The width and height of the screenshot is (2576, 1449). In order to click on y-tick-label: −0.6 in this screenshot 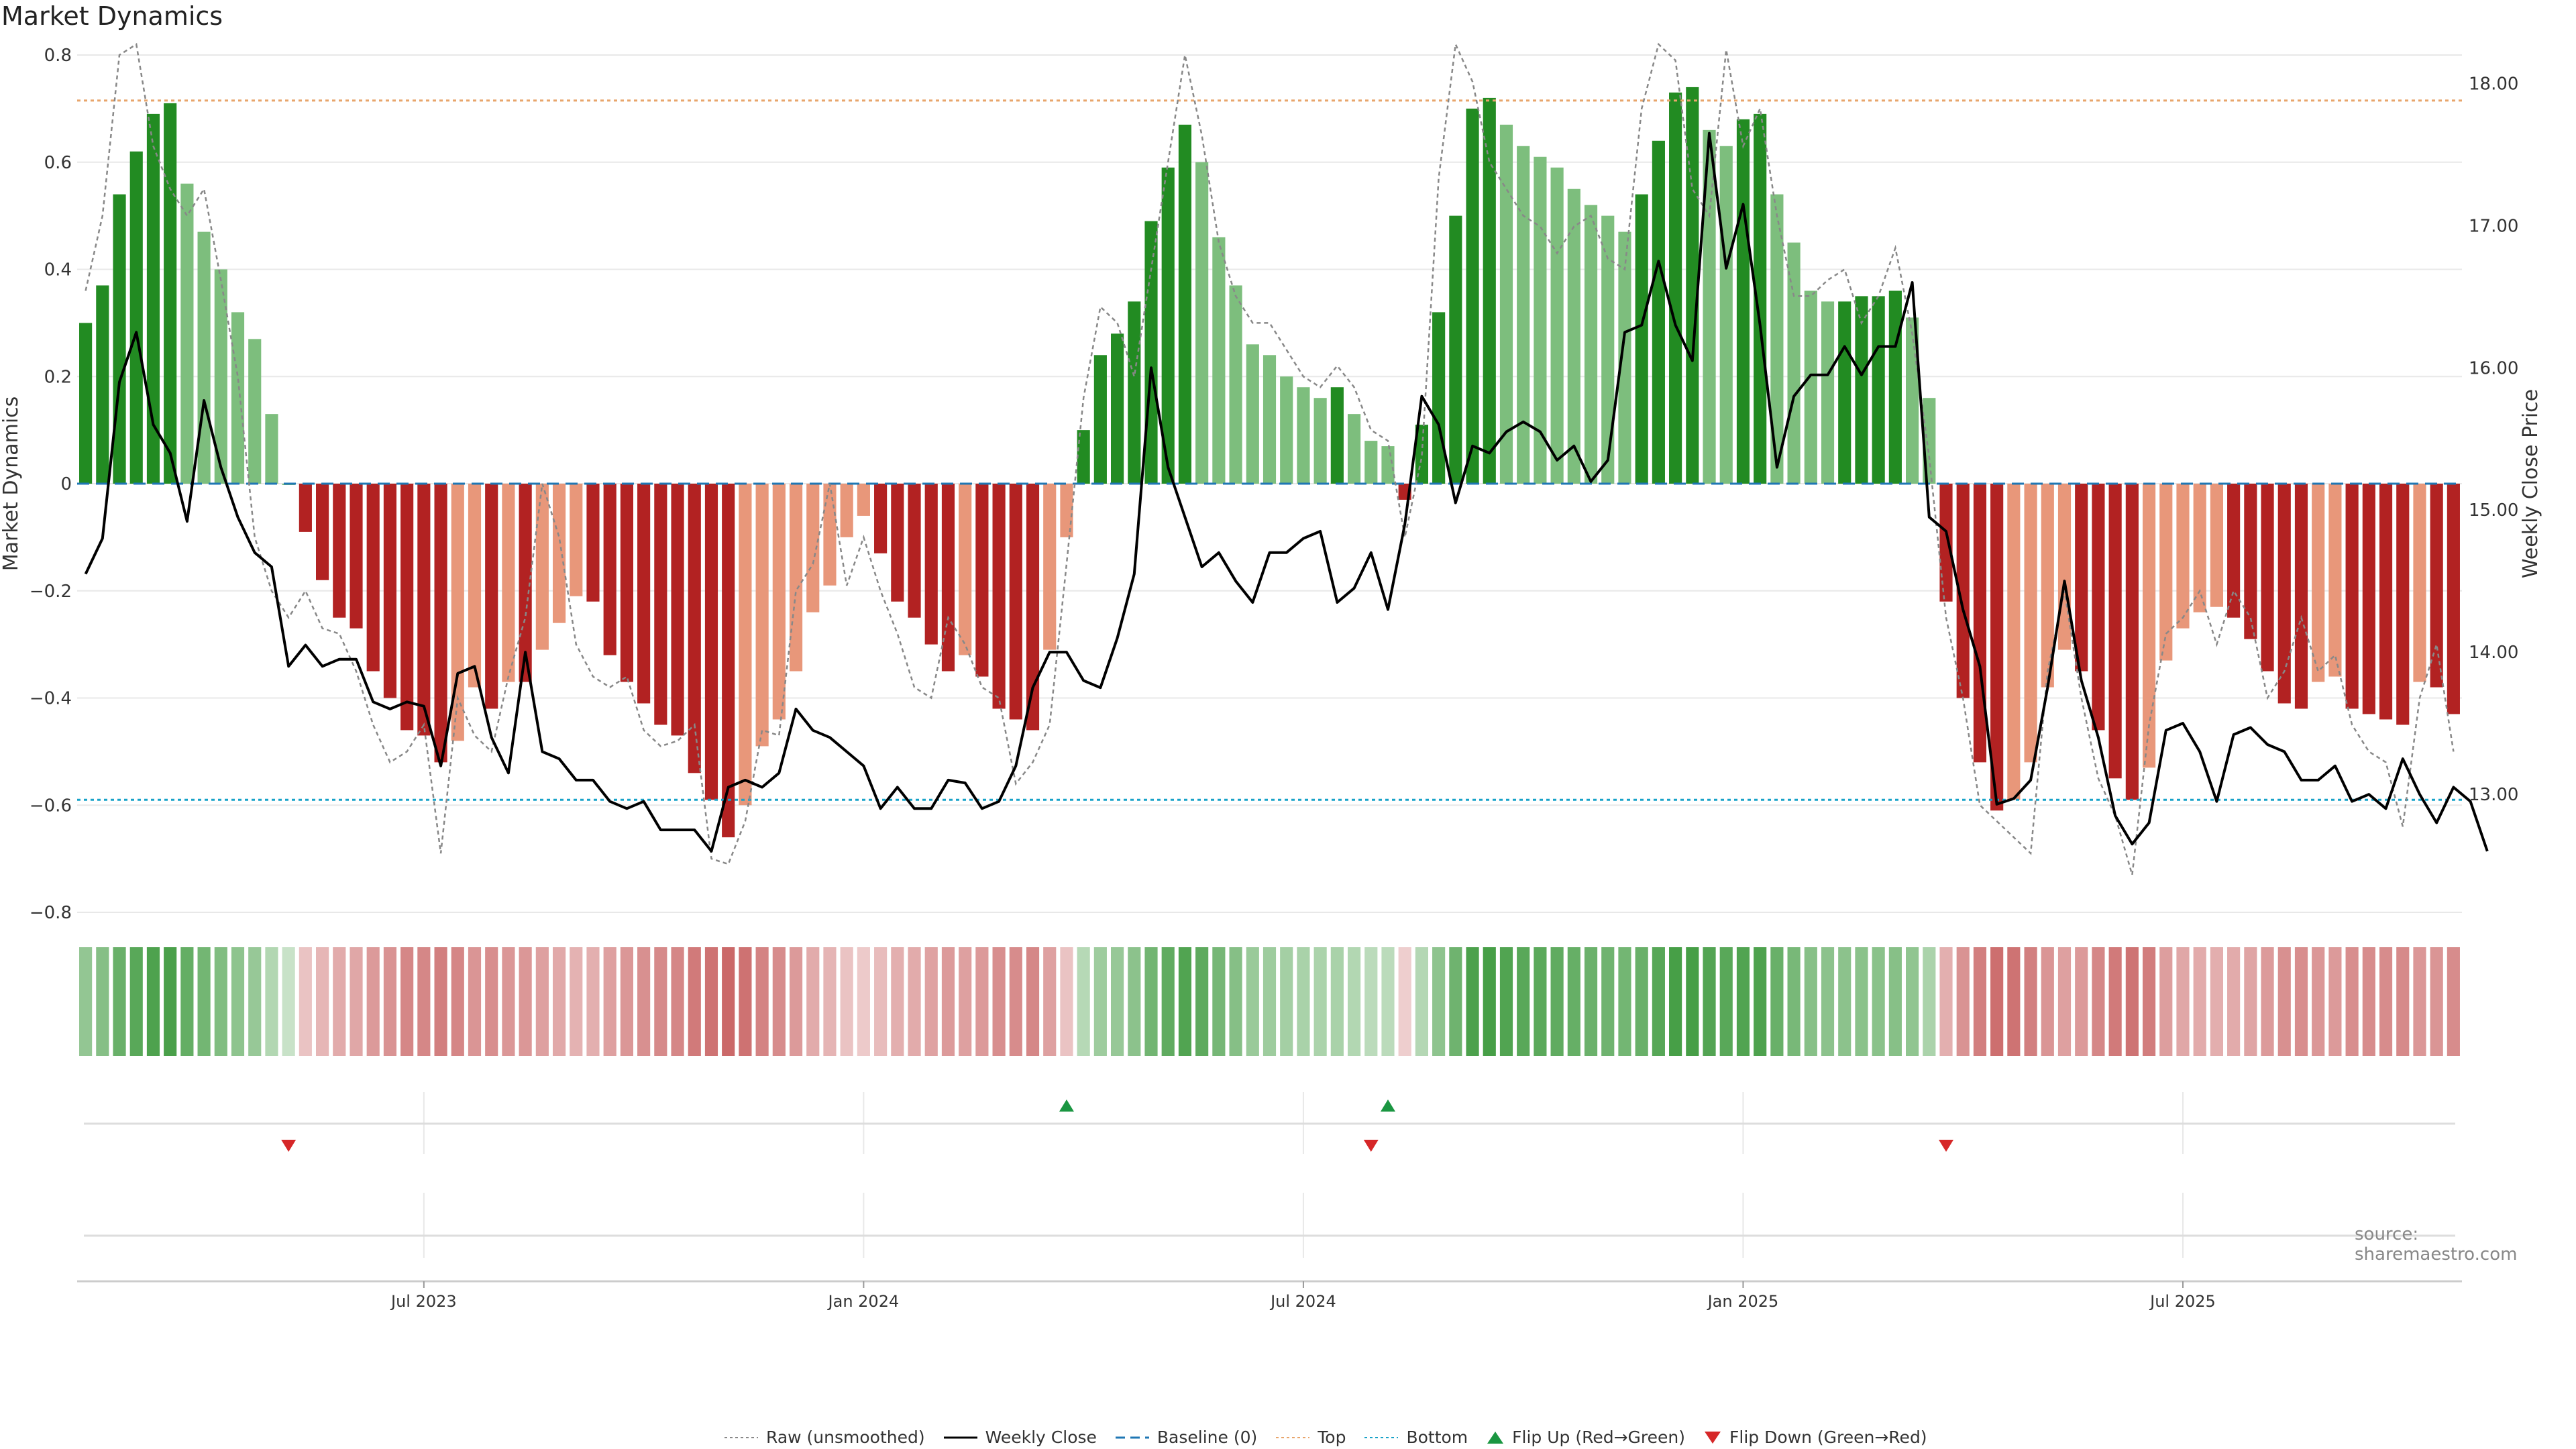, I will do `click(51, 806)`.